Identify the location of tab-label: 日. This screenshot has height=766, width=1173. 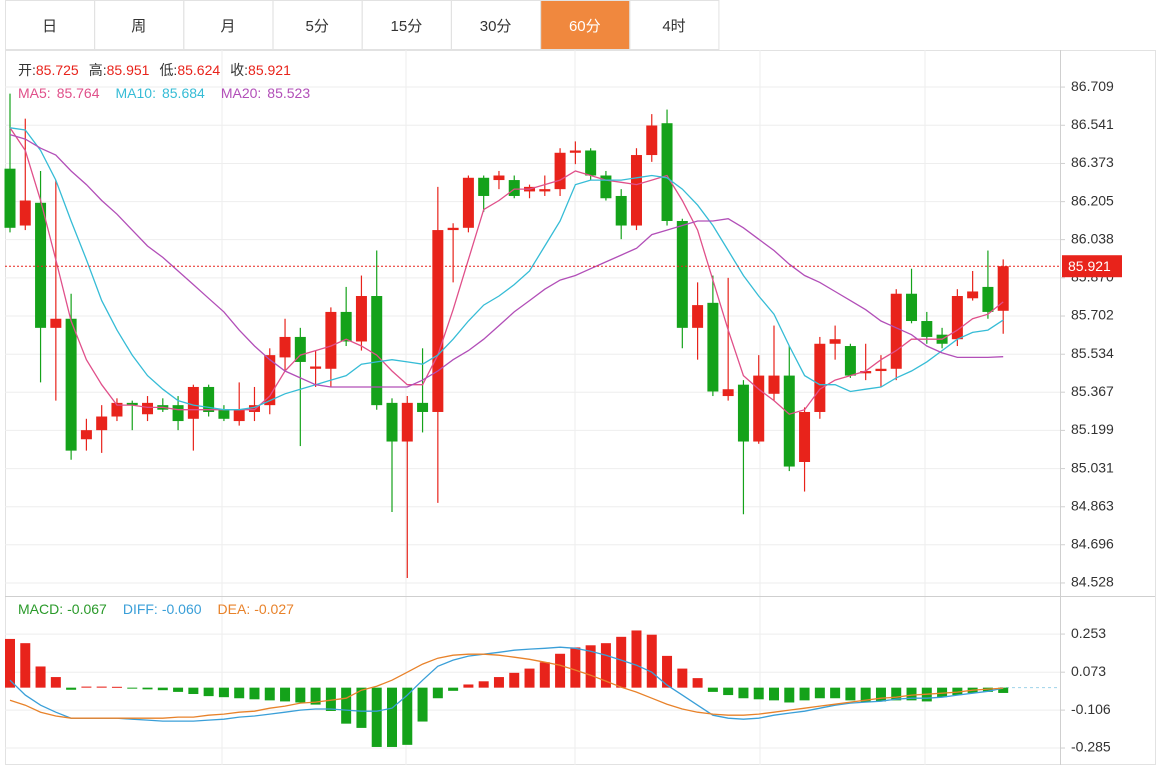
(49, 26).